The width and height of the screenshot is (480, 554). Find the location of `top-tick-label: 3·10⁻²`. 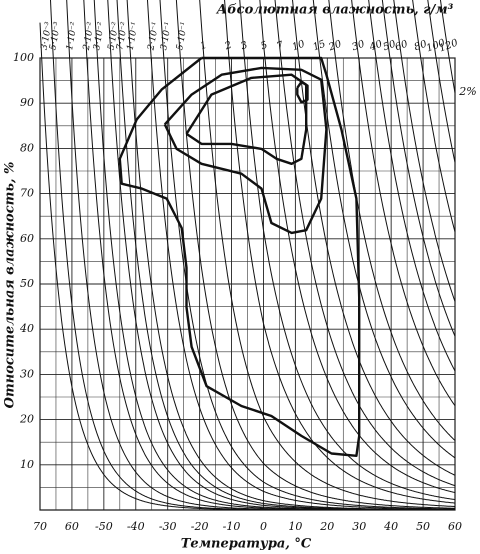

top-tick-label: 3·10⁻² is located at coordinates (99, 36).